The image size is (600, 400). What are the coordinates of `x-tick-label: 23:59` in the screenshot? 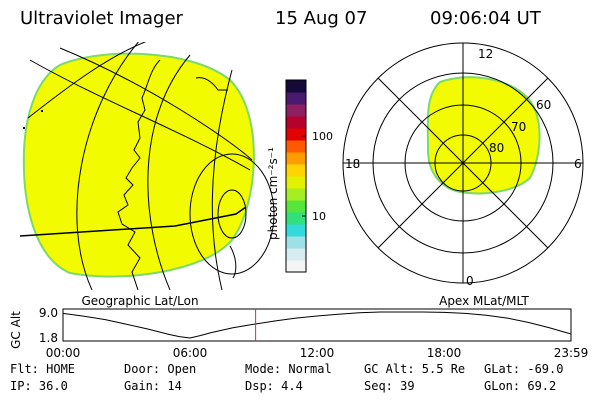 It's located at (571, 353).